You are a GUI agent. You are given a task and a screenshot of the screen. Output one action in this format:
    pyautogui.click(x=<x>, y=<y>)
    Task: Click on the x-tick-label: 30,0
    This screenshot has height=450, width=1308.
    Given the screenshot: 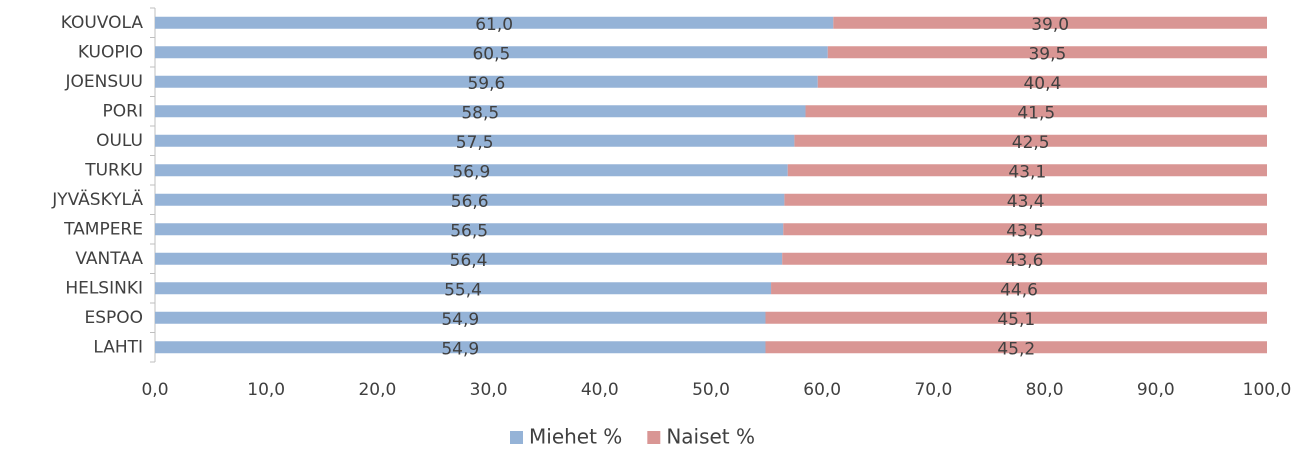 What is the action you would take?
    pyautogui.click(x=489, y=390)
    